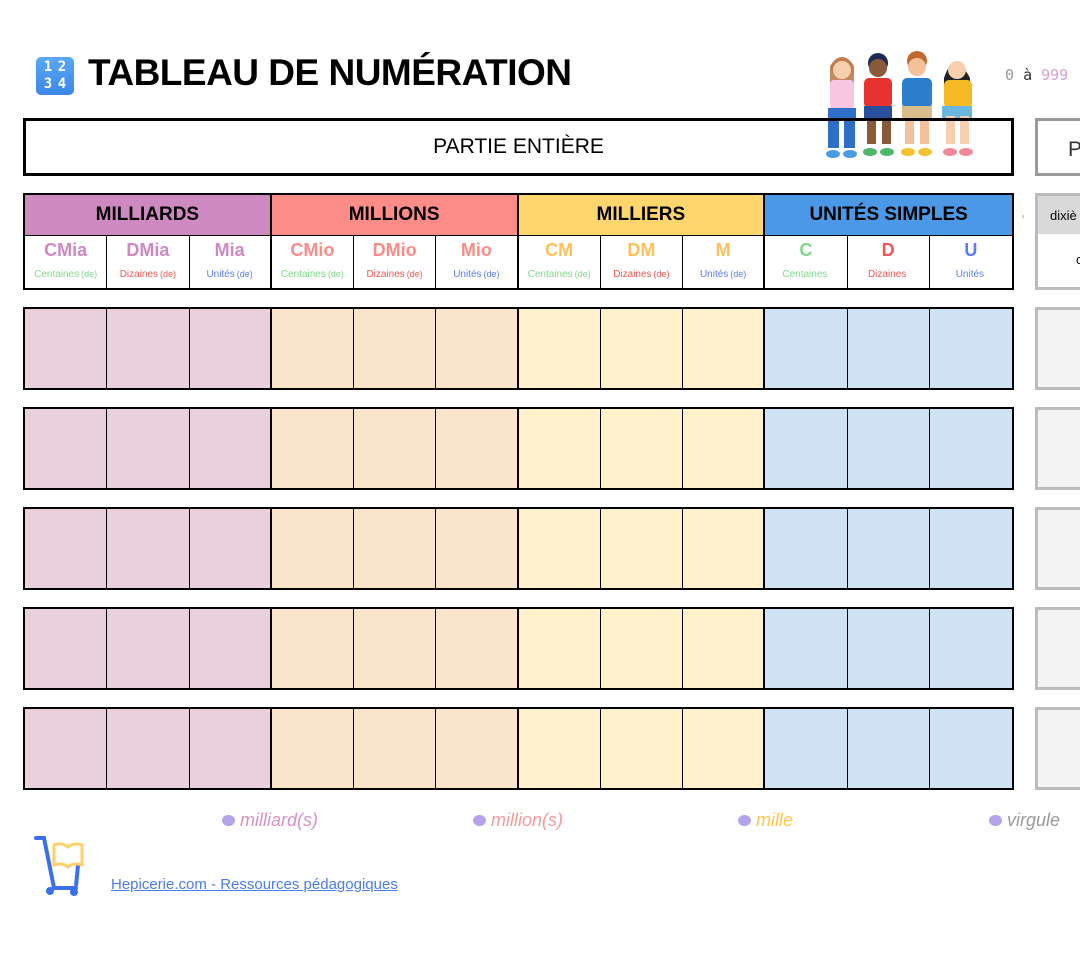 The height and width of the screenshot is (960, 1080). I want to click on word-label: mille, so click(775, 820).